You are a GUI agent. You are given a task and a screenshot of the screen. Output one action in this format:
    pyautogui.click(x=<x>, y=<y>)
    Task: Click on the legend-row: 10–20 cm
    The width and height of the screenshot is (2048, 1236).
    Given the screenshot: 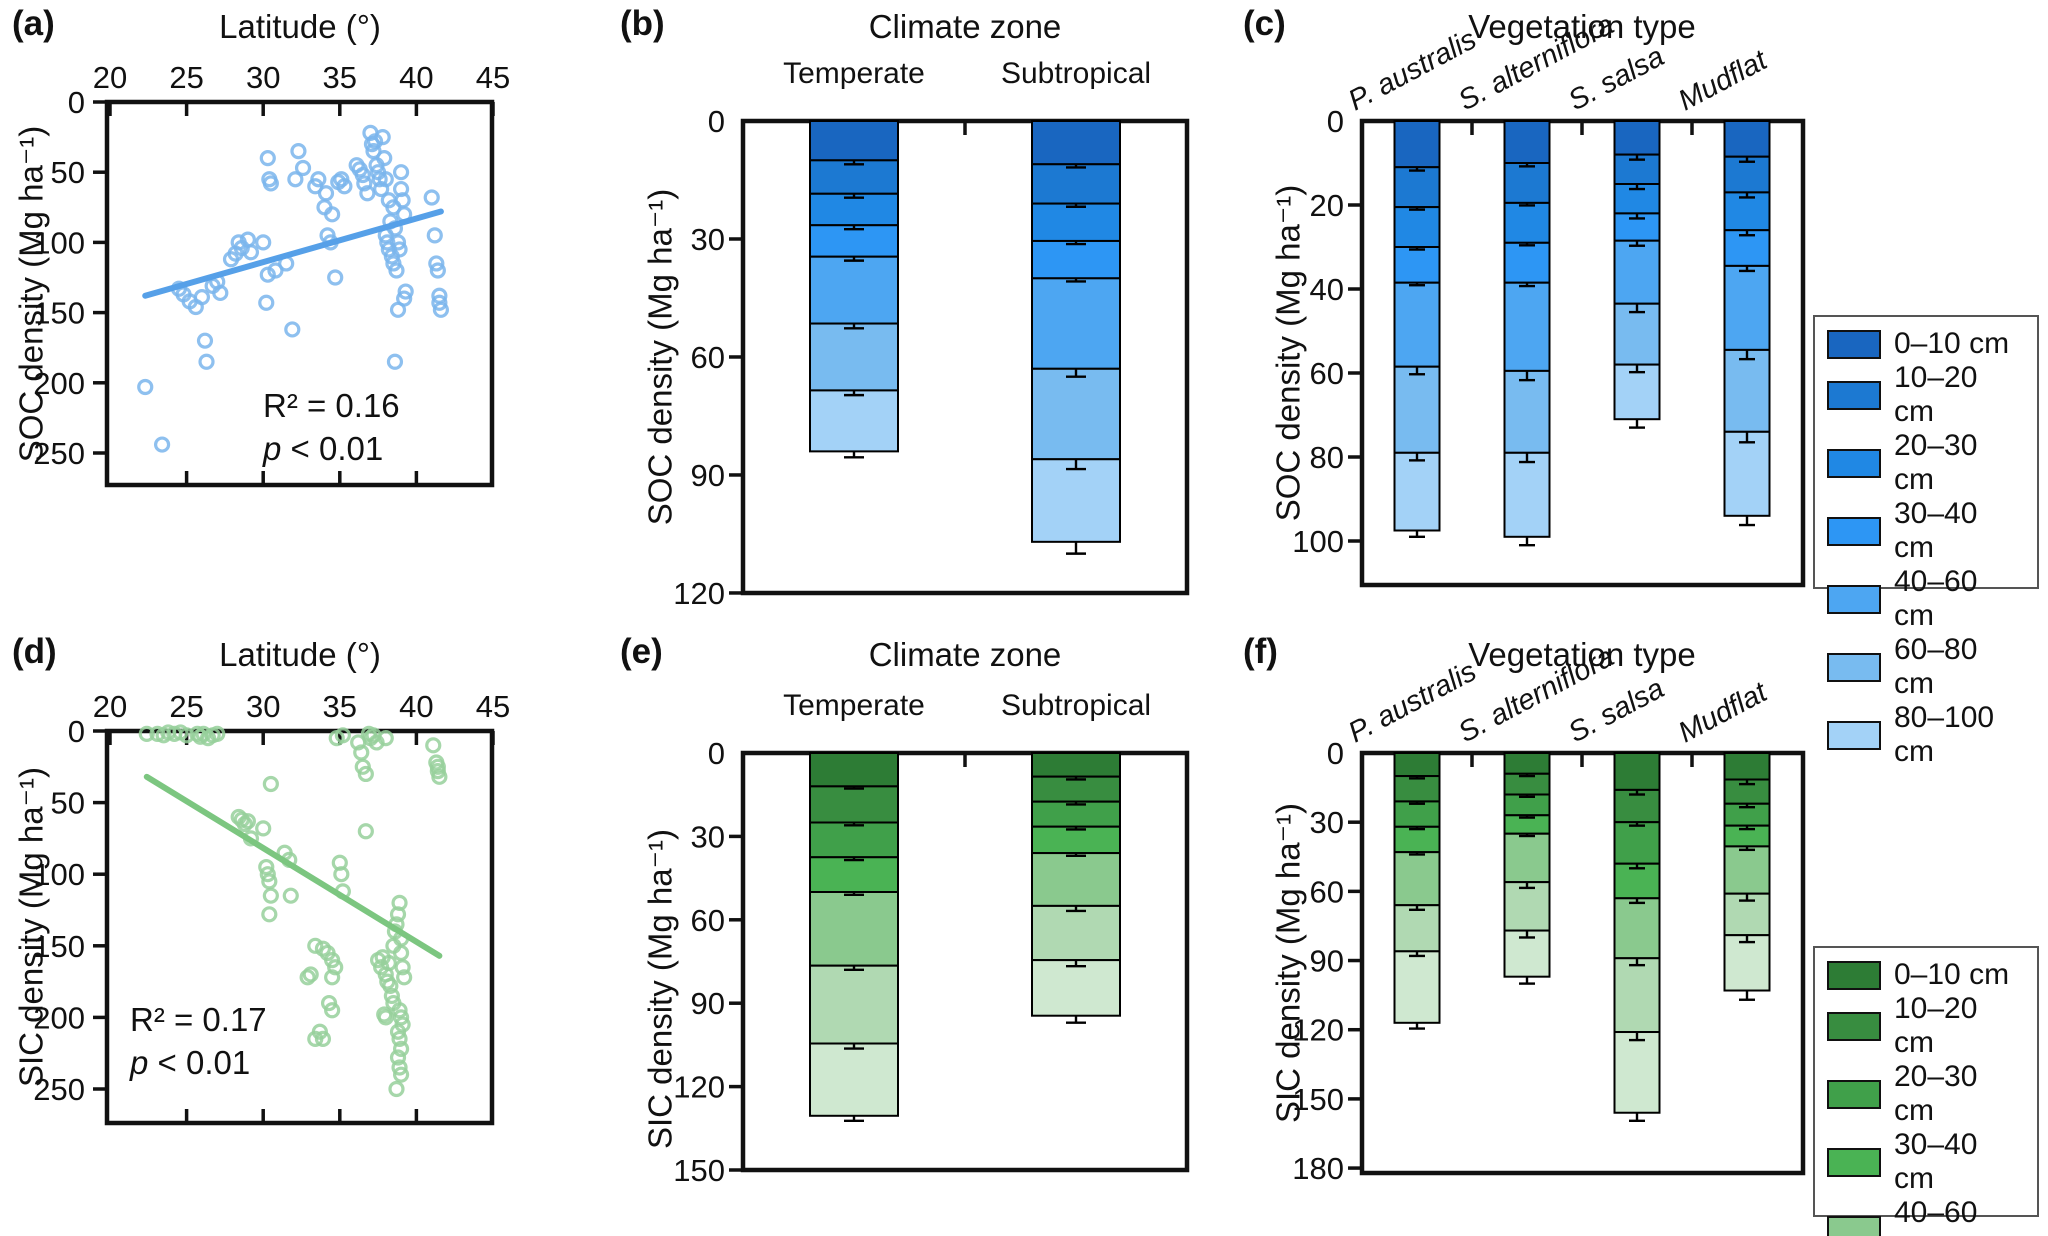 What is the action you would take?
    pyautogui.click(x=1926, y=395)
    